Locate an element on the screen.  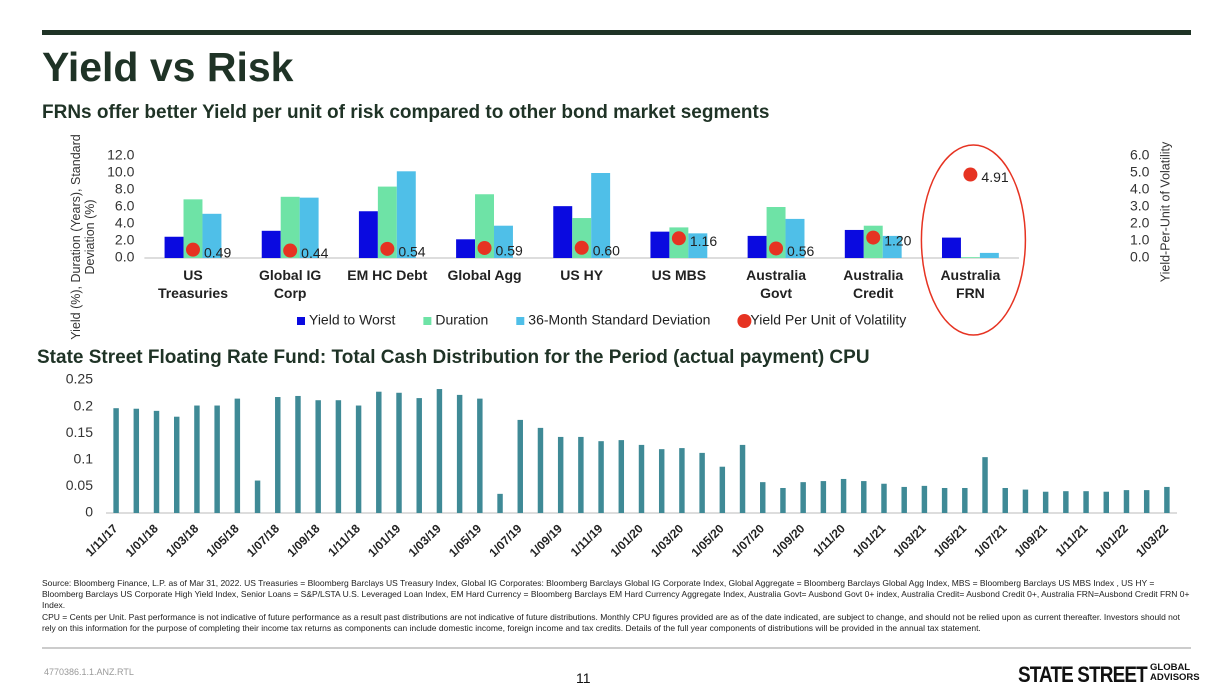
x-tick-label: 1/05/19 is located at coordinates (465, 540).